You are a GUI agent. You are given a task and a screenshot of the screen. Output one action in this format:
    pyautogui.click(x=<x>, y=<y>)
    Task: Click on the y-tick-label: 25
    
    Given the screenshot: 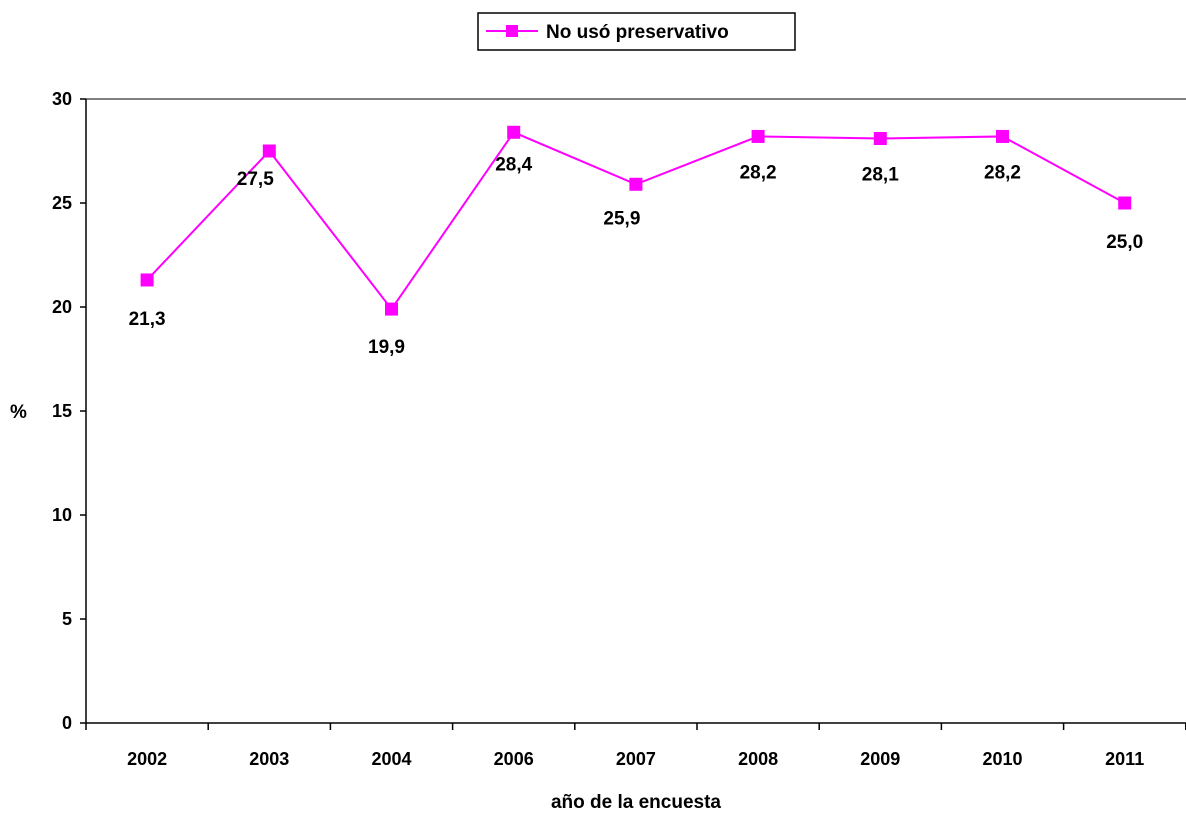 What is the action you would take?
    pyautogui.click(x=62, y=203)
    